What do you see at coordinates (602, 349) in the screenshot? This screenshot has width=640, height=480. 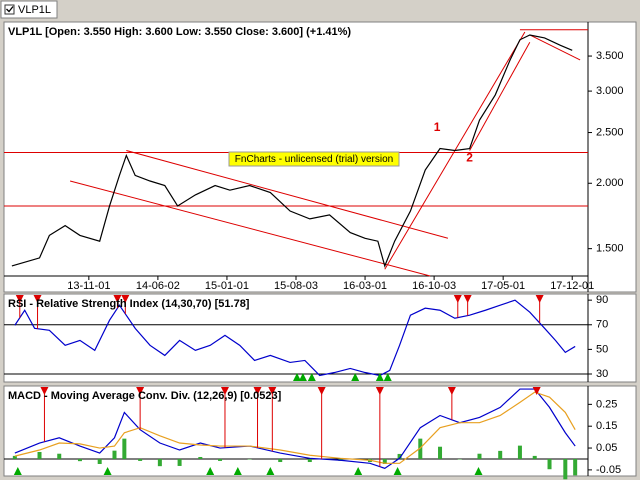 I see `y-tick-label: 50` at bounding box center [602, 349].